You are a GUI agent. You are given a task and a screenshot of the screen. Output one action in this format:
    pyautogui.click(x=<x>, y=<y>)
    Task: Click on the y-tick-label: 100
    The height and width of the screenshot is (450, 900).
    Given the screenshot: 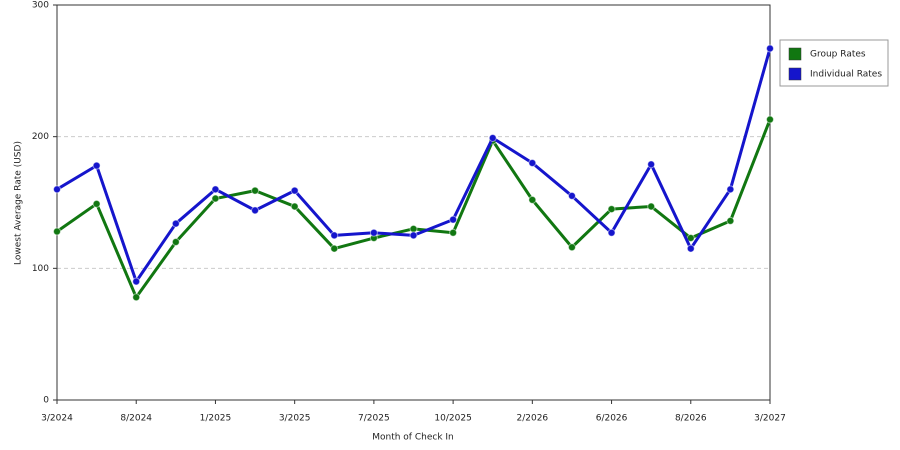 What is the action you would take?
    pyautogui.click(x=40, y=269)
    